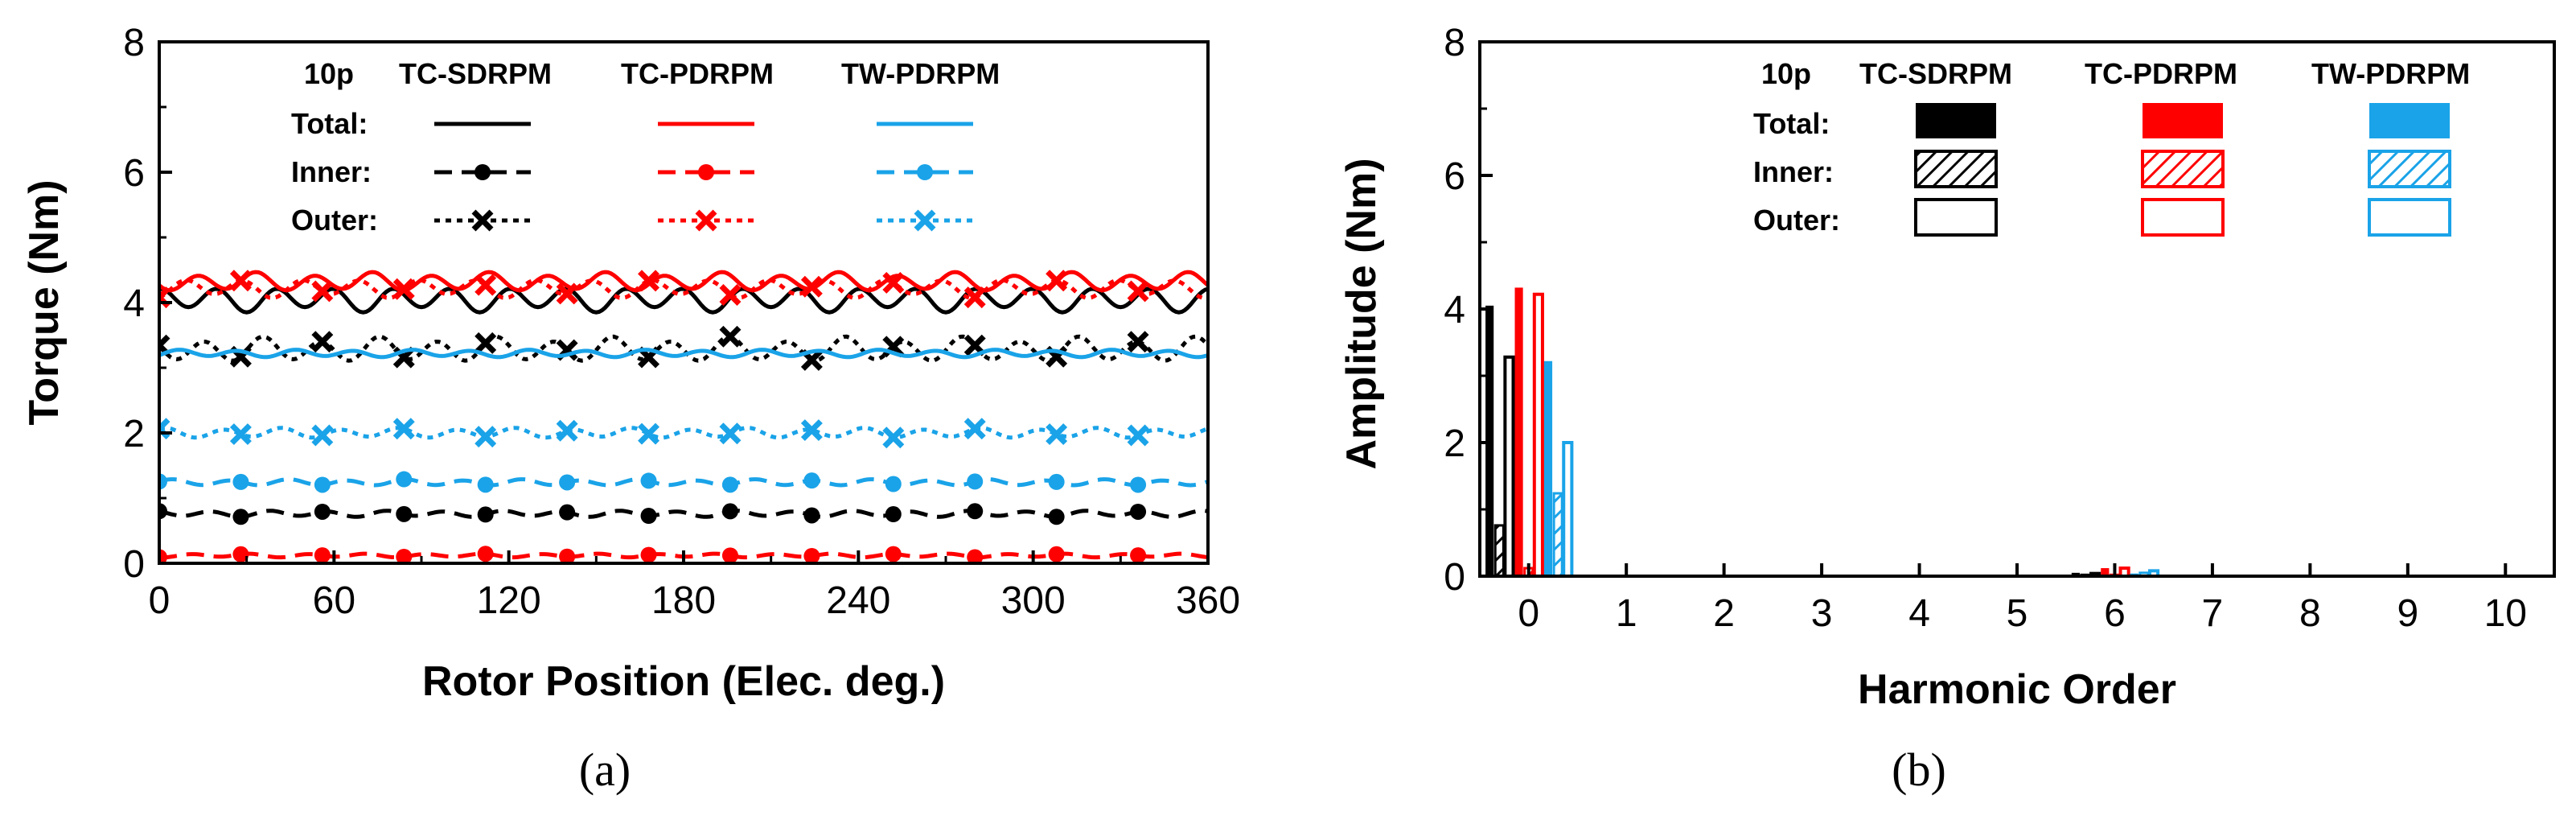 Image resolution: width=2576 pixels, height=824 pixels. Describe the element at coordinates (2115, 613) in the screenshot. I see `b-xtick-label: 6` at that location.